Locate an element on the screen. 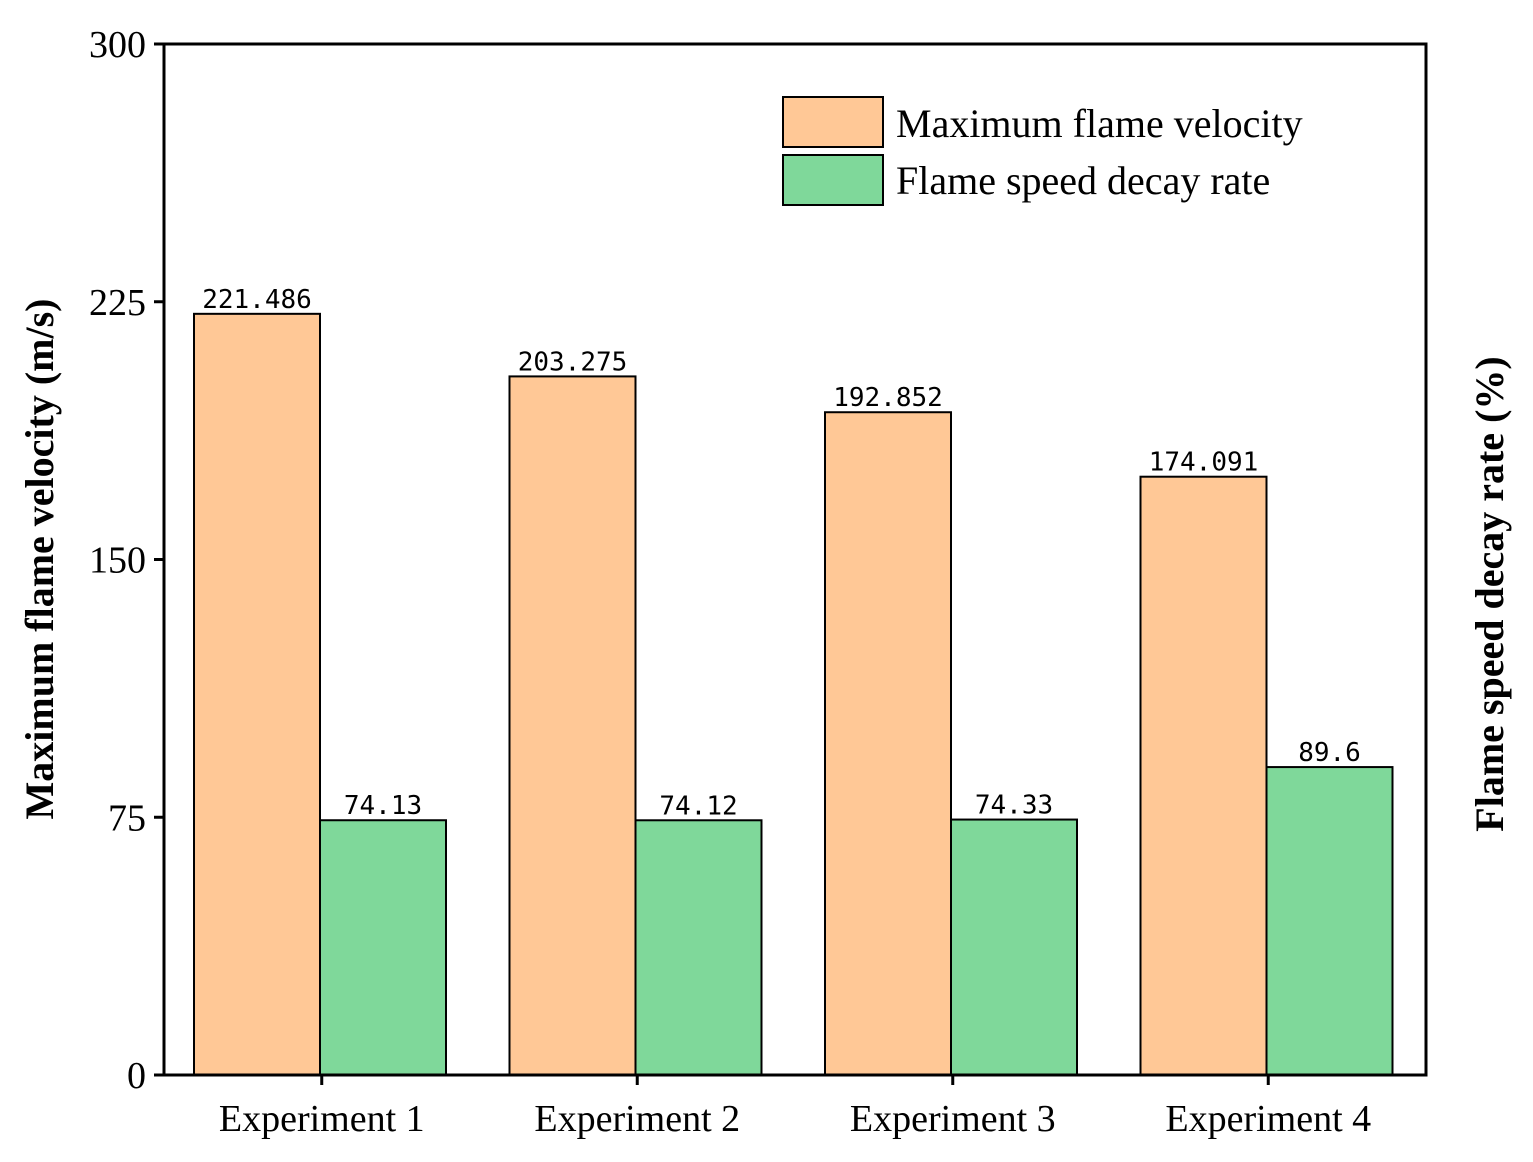 Image resolution: width=1533 pixels, height=1162 pixels. data-label-max-velocity-1: 221.486 is located at coordinates (257, 300).